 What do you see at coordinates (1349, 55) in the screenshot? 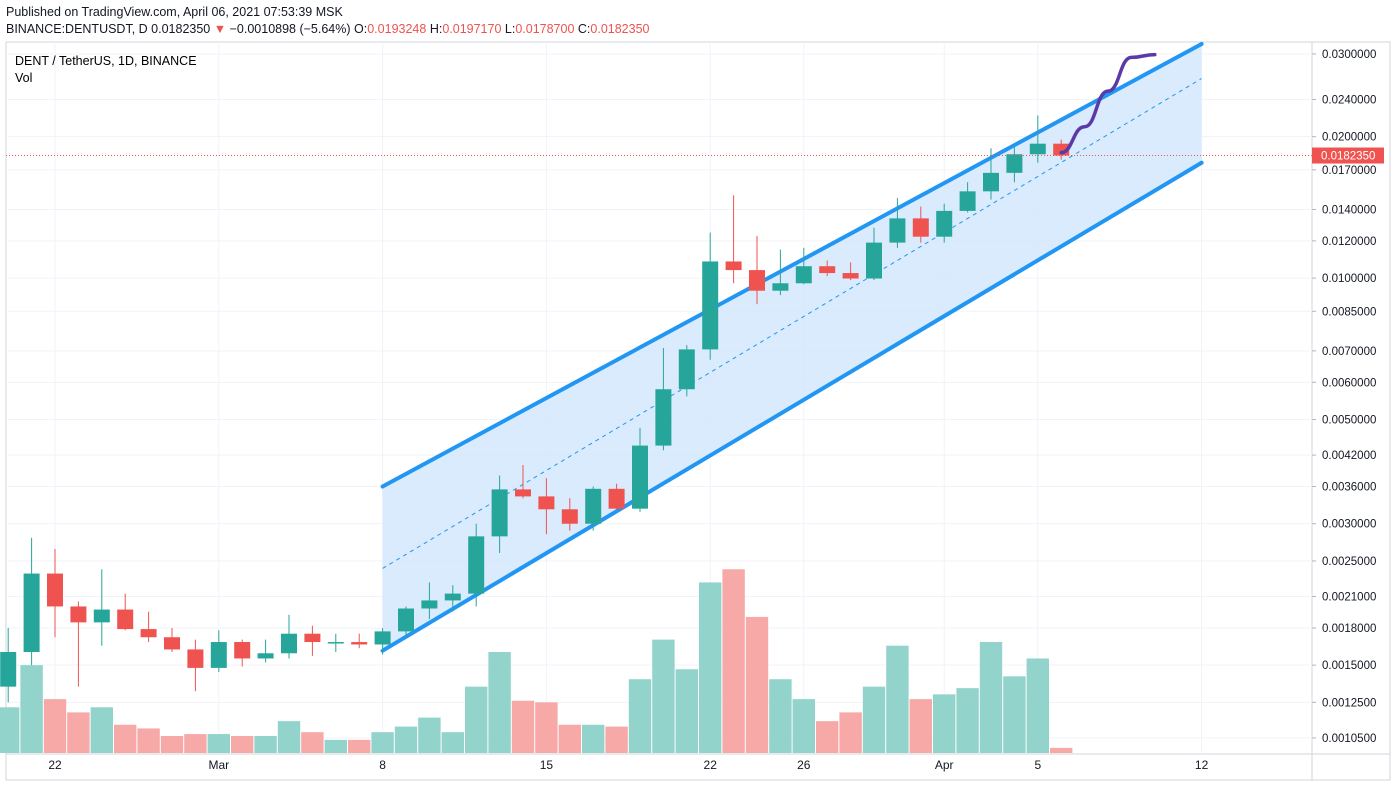
I see `y-tick-label: 0.0300000` at bounding box center [1349, 55].